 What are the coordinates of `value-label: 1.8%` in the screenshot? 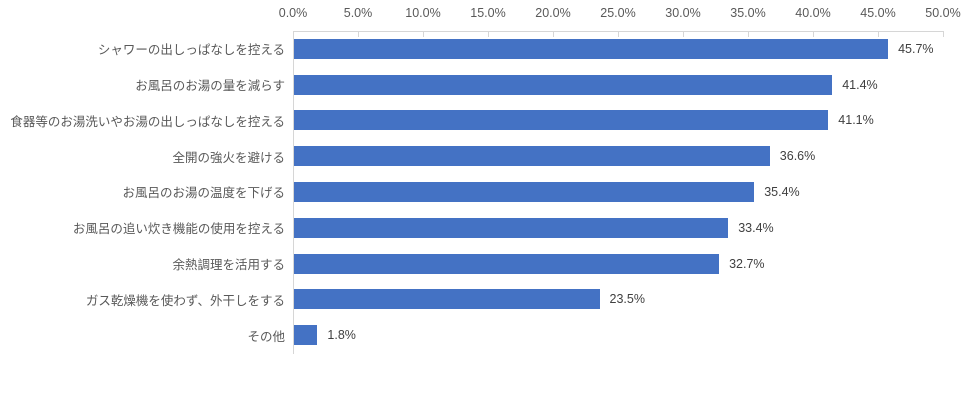 It's located at (341, 335).